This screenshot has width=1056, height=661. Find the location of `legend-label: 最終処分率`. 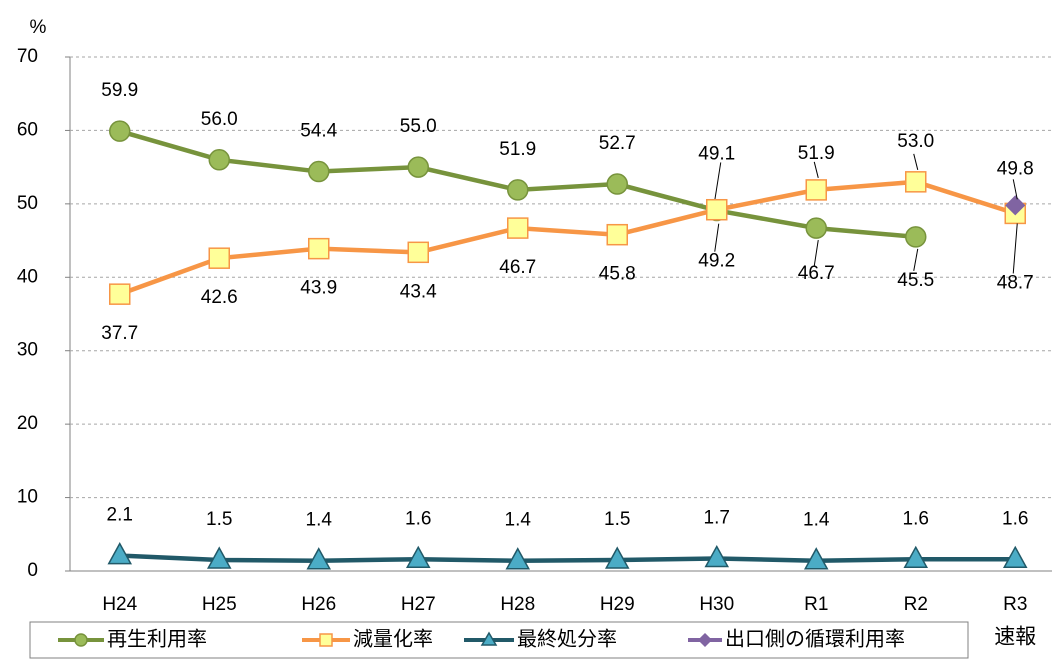

legend-label: 最終処分率 is located at coordinates (567, 638).